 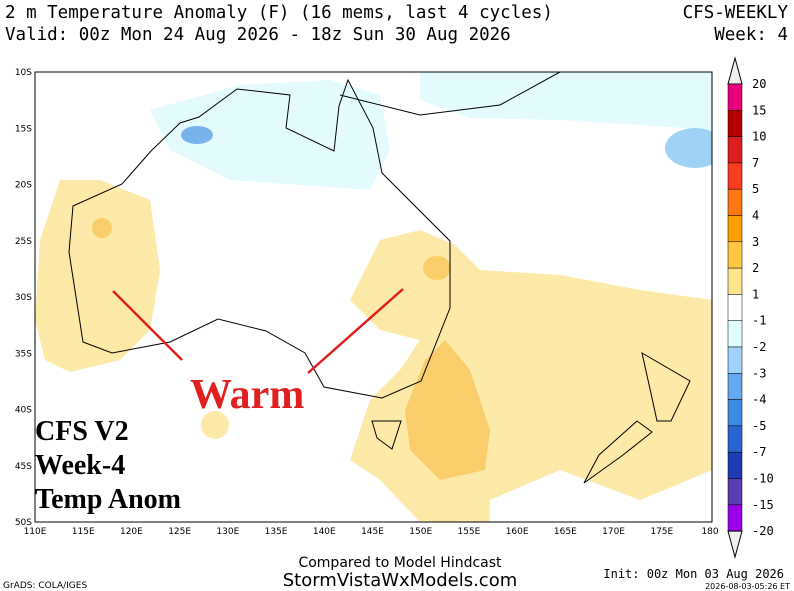 What do you see at coordinates (23, 186) in the screenshot?
I see `lat-label: 20S` at bounding box center [23, 186].